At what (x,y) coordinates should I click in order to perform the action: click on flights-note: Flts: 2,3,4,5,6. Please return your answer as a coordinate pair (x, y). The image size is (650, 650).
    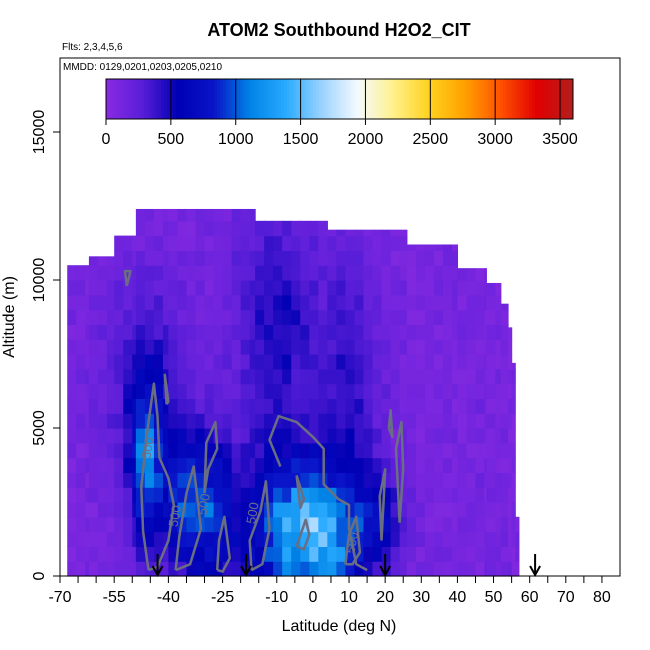
    Looking at the image, I should click on (92, 47).